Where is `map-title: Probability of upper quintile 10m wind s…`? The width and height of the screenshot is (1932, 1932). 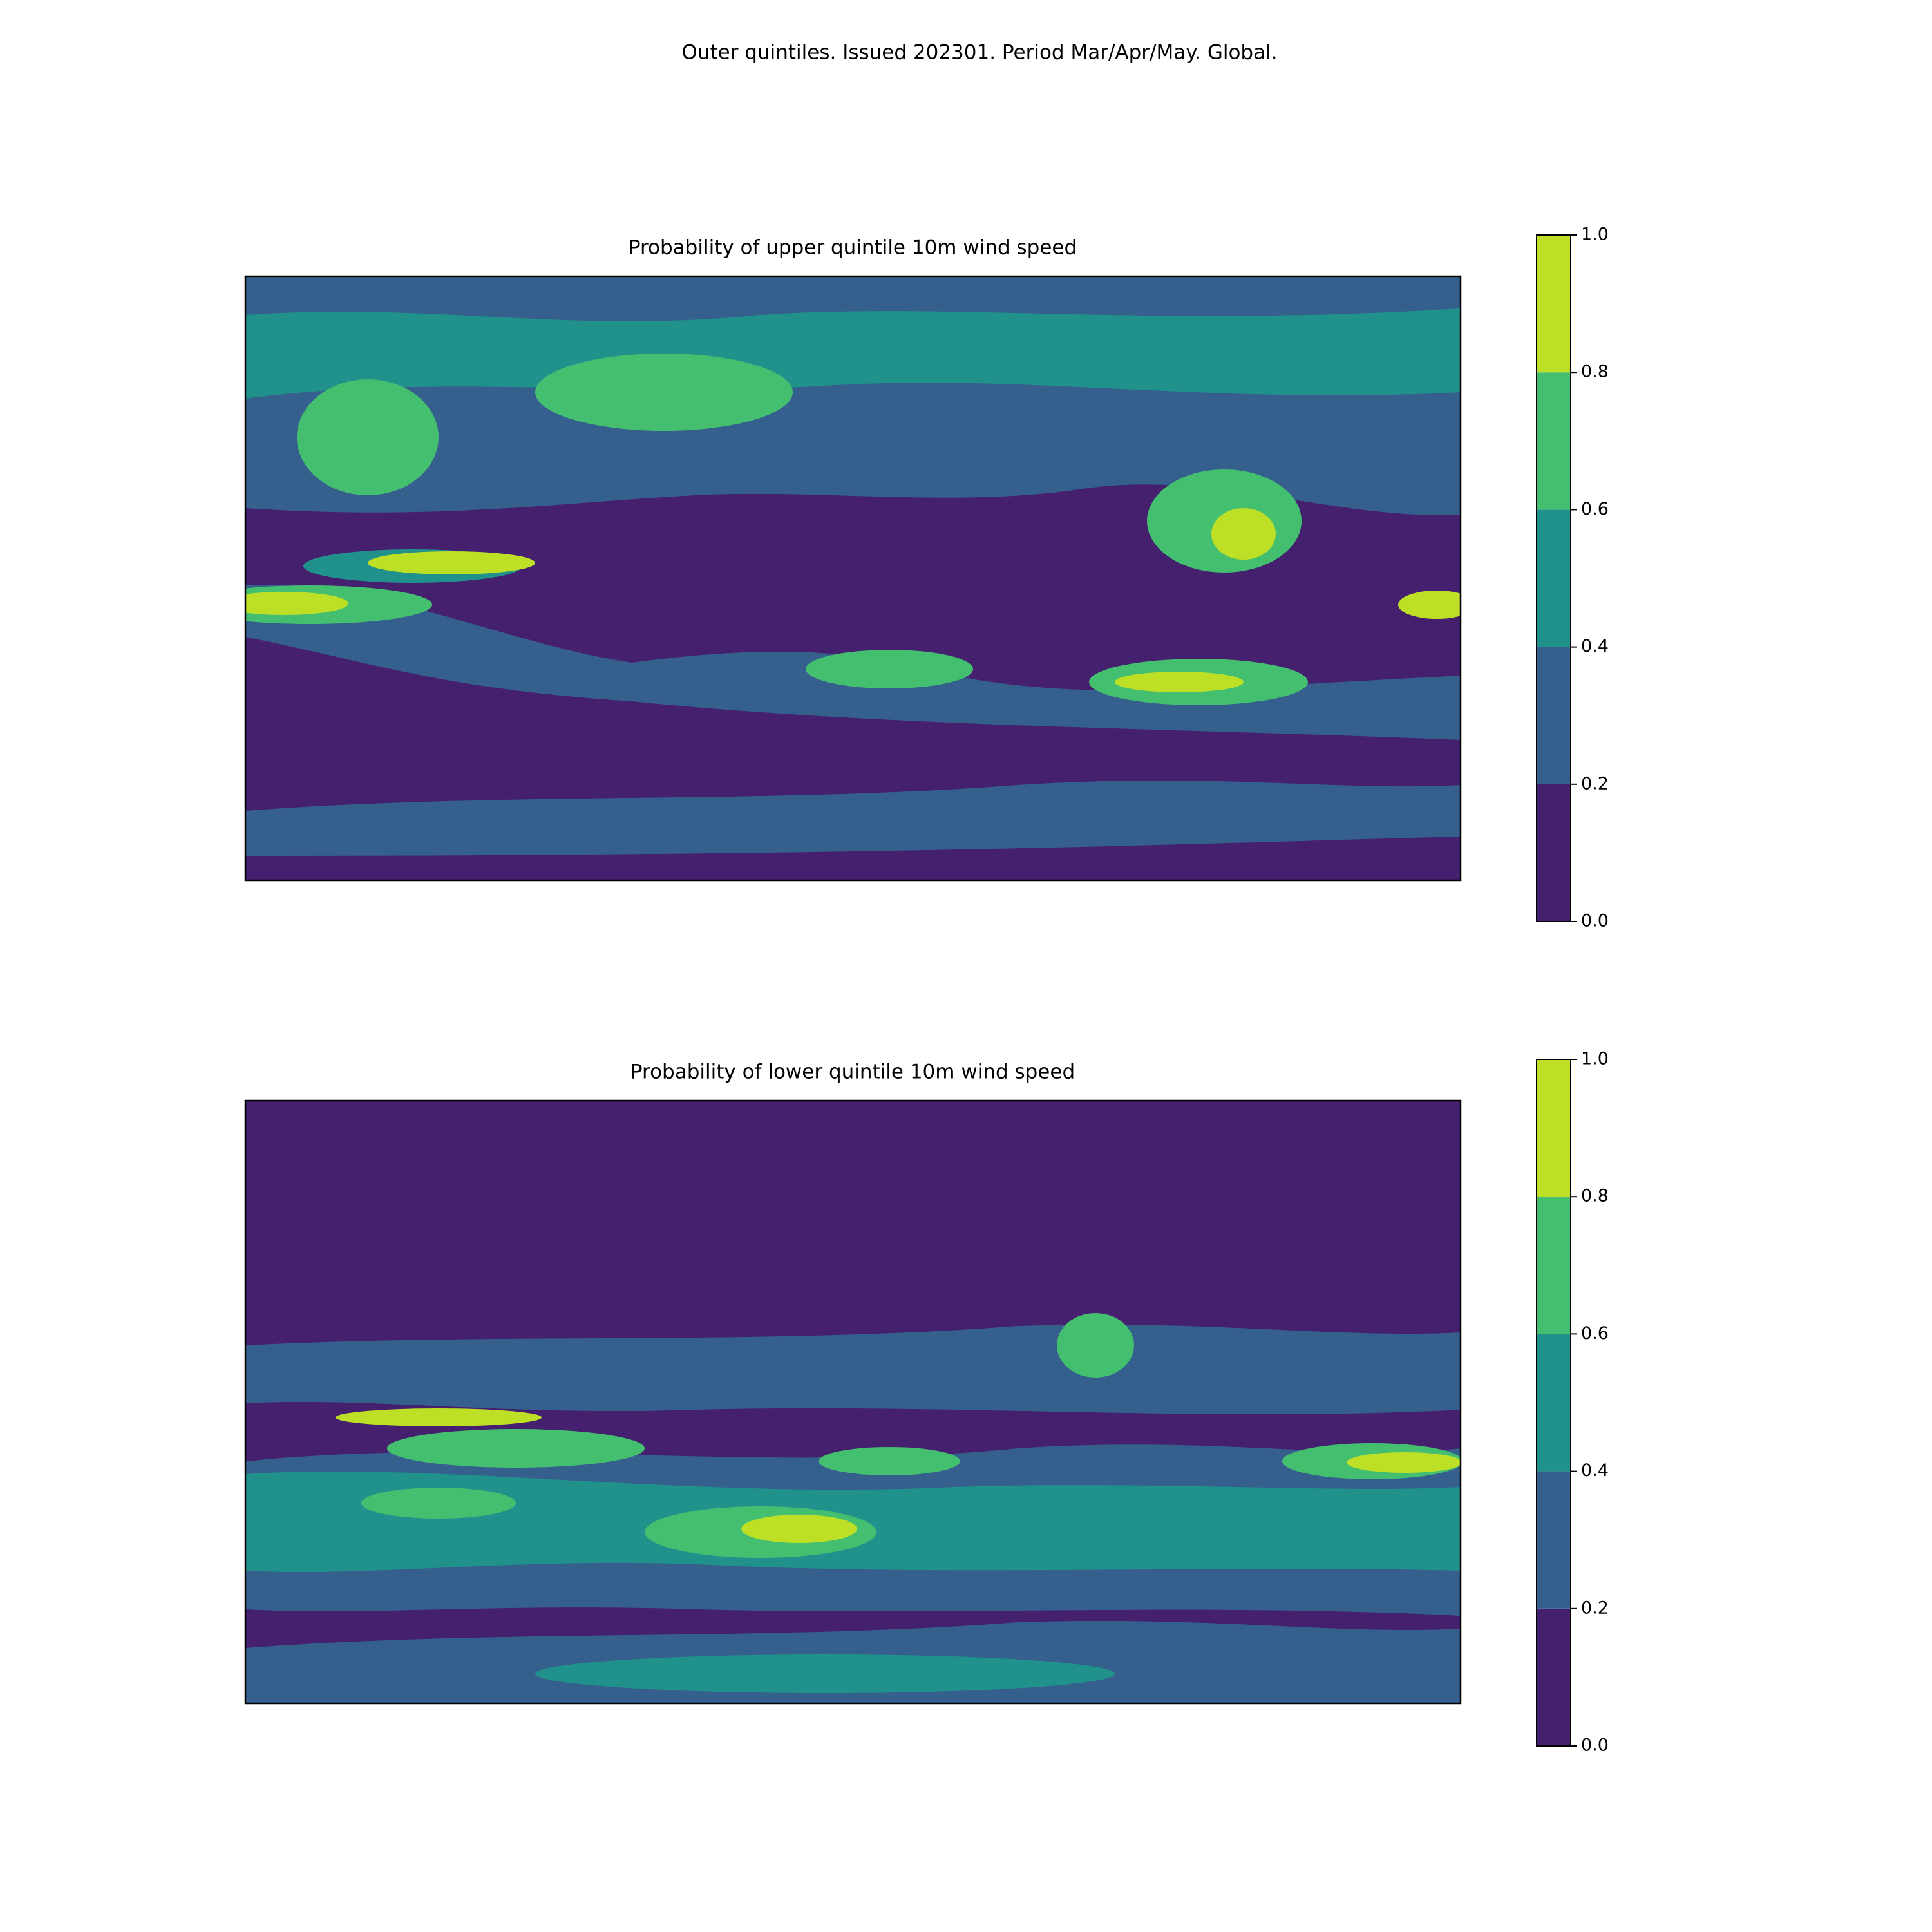
map-title: Probability of upper quintile 10m wind s… is located at coordinates (853, 248).